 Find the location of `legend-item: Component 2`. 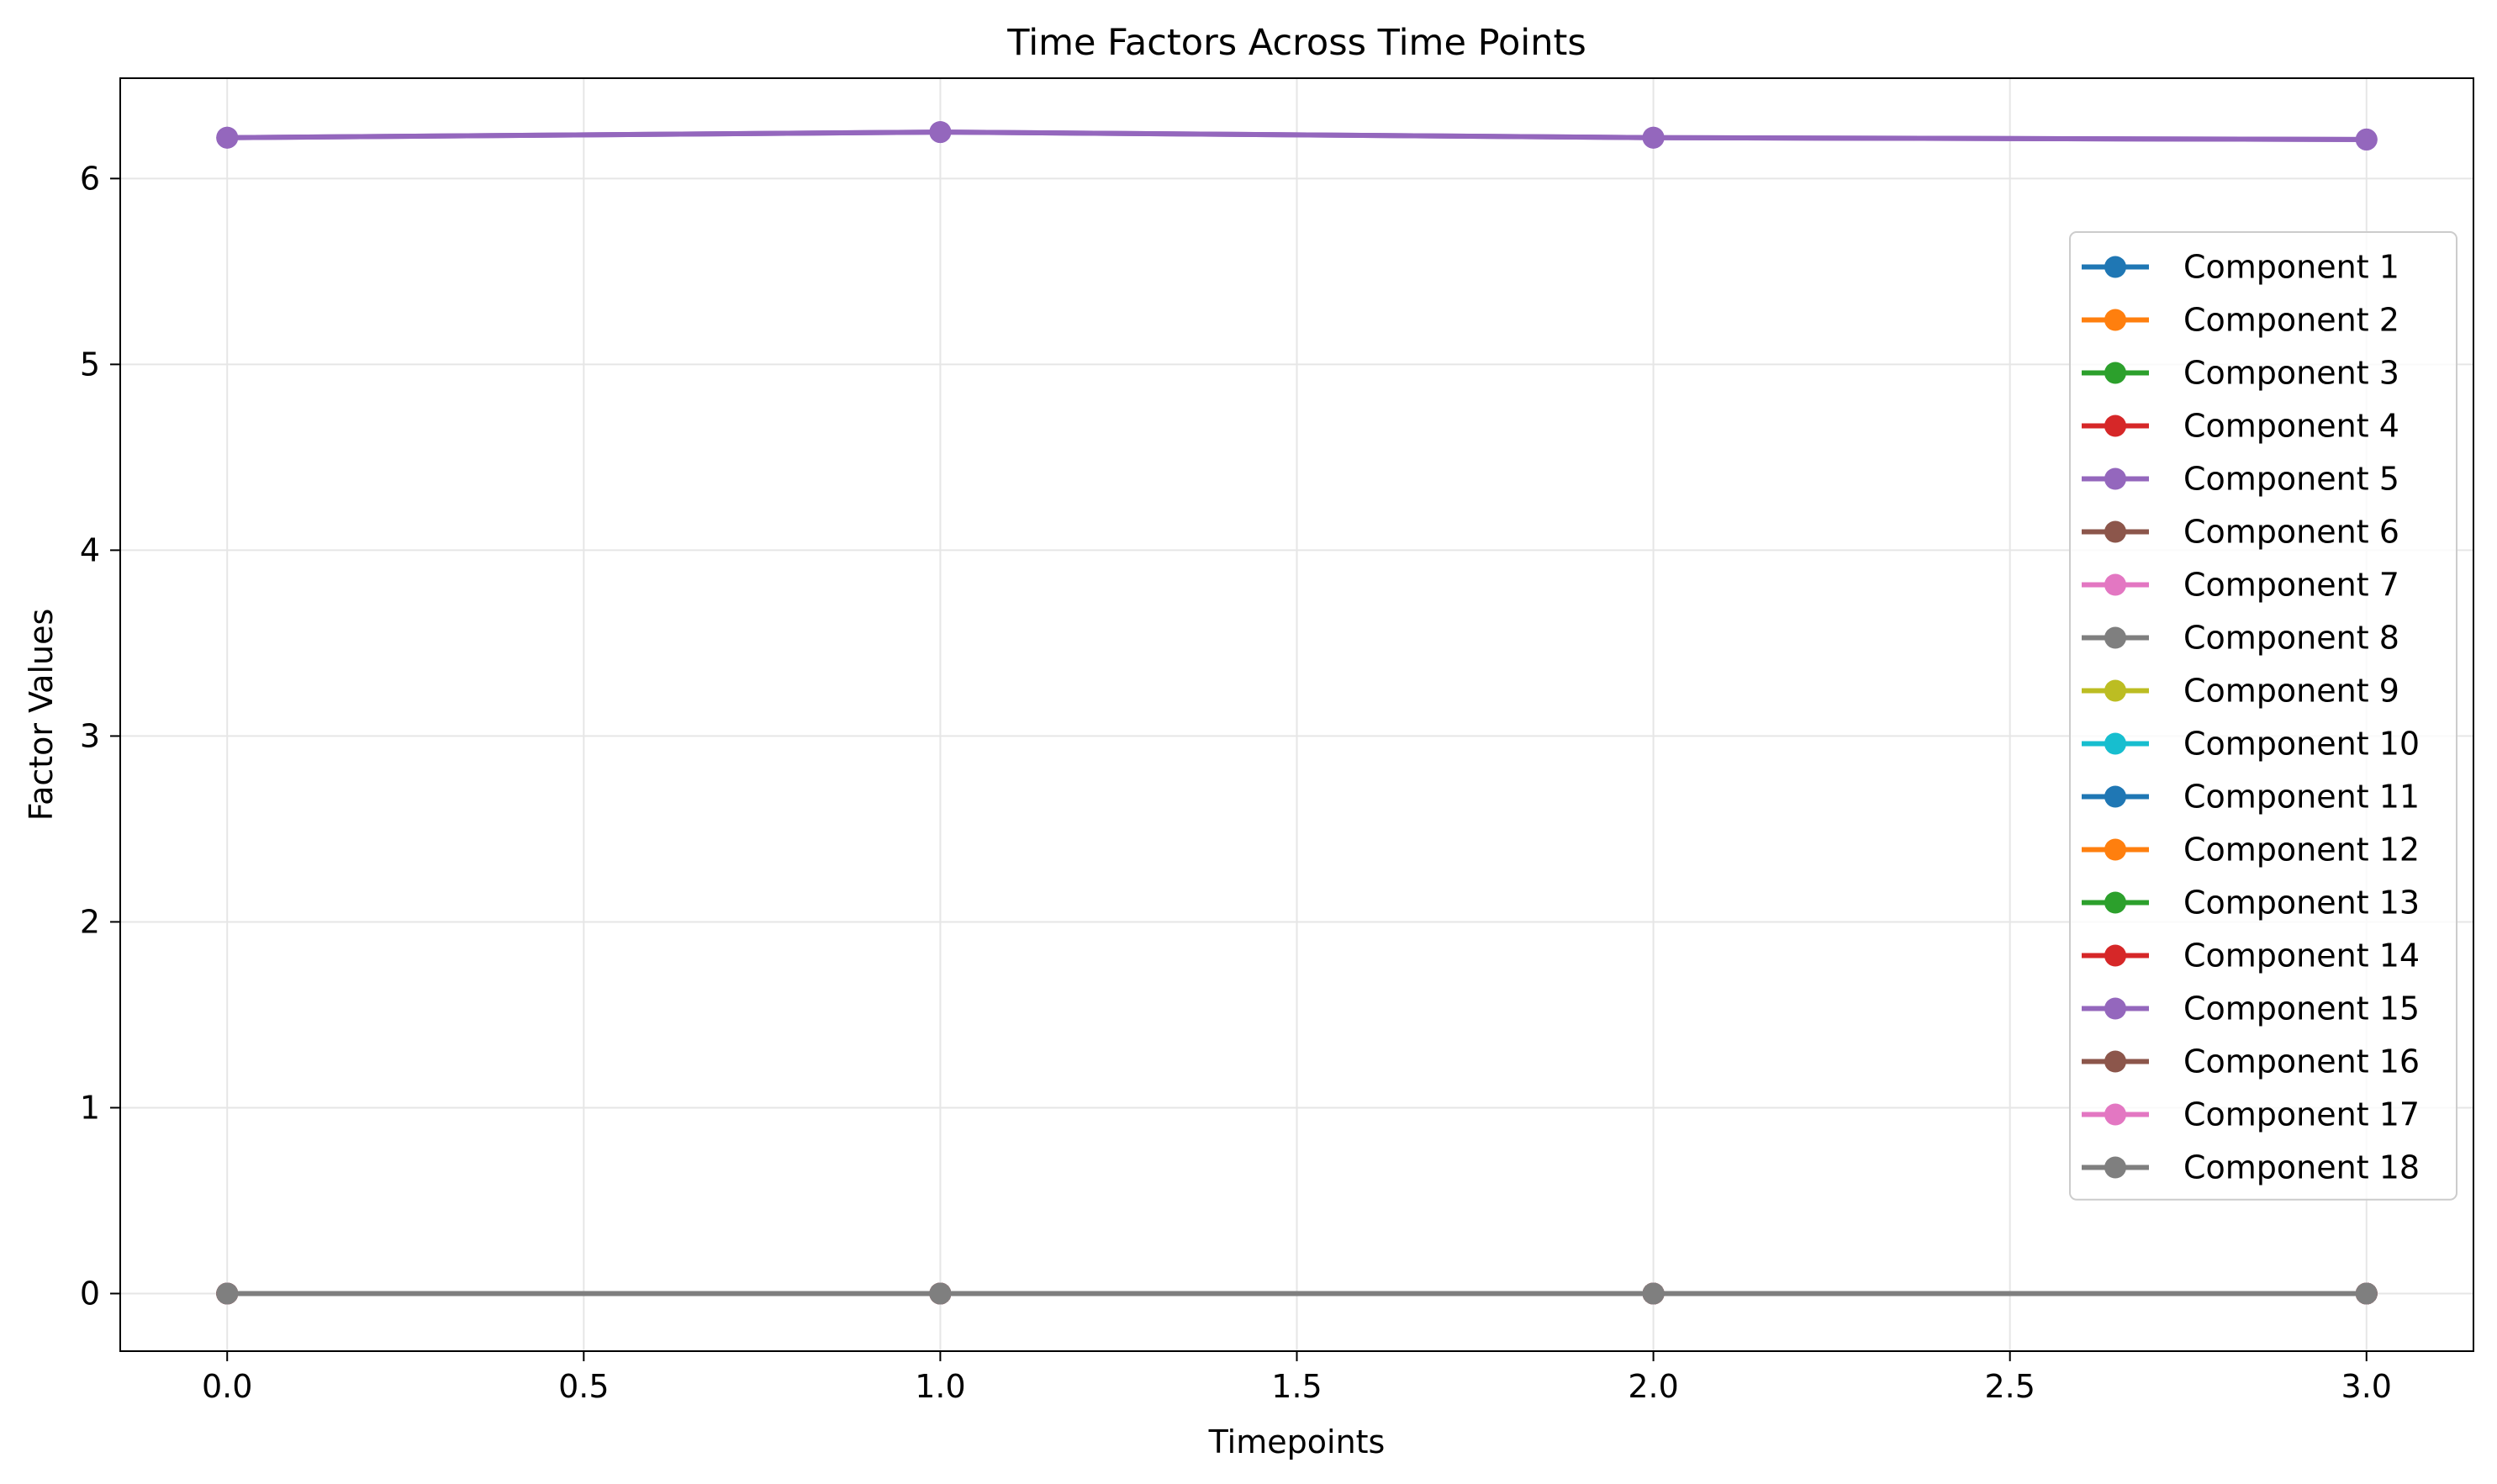

legend-item: Component 2 is located at coordinates (2240, 320).